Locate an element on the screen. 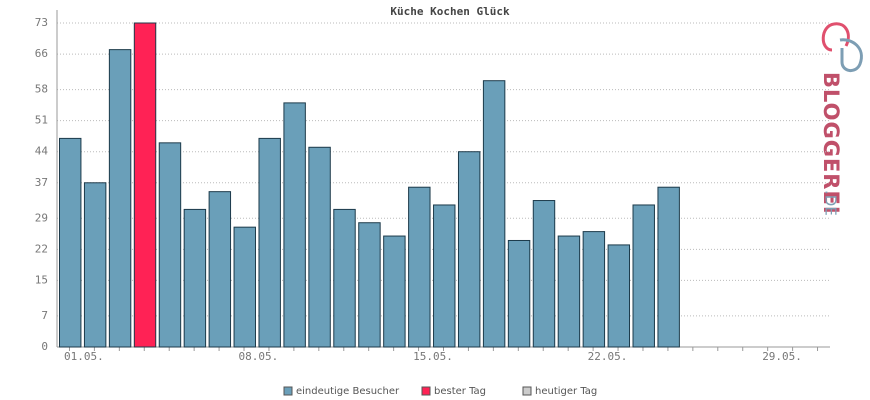 The width and height of the screenshot is (870, 400). logo-suffix: .DE is located at coordinates (831, 203).